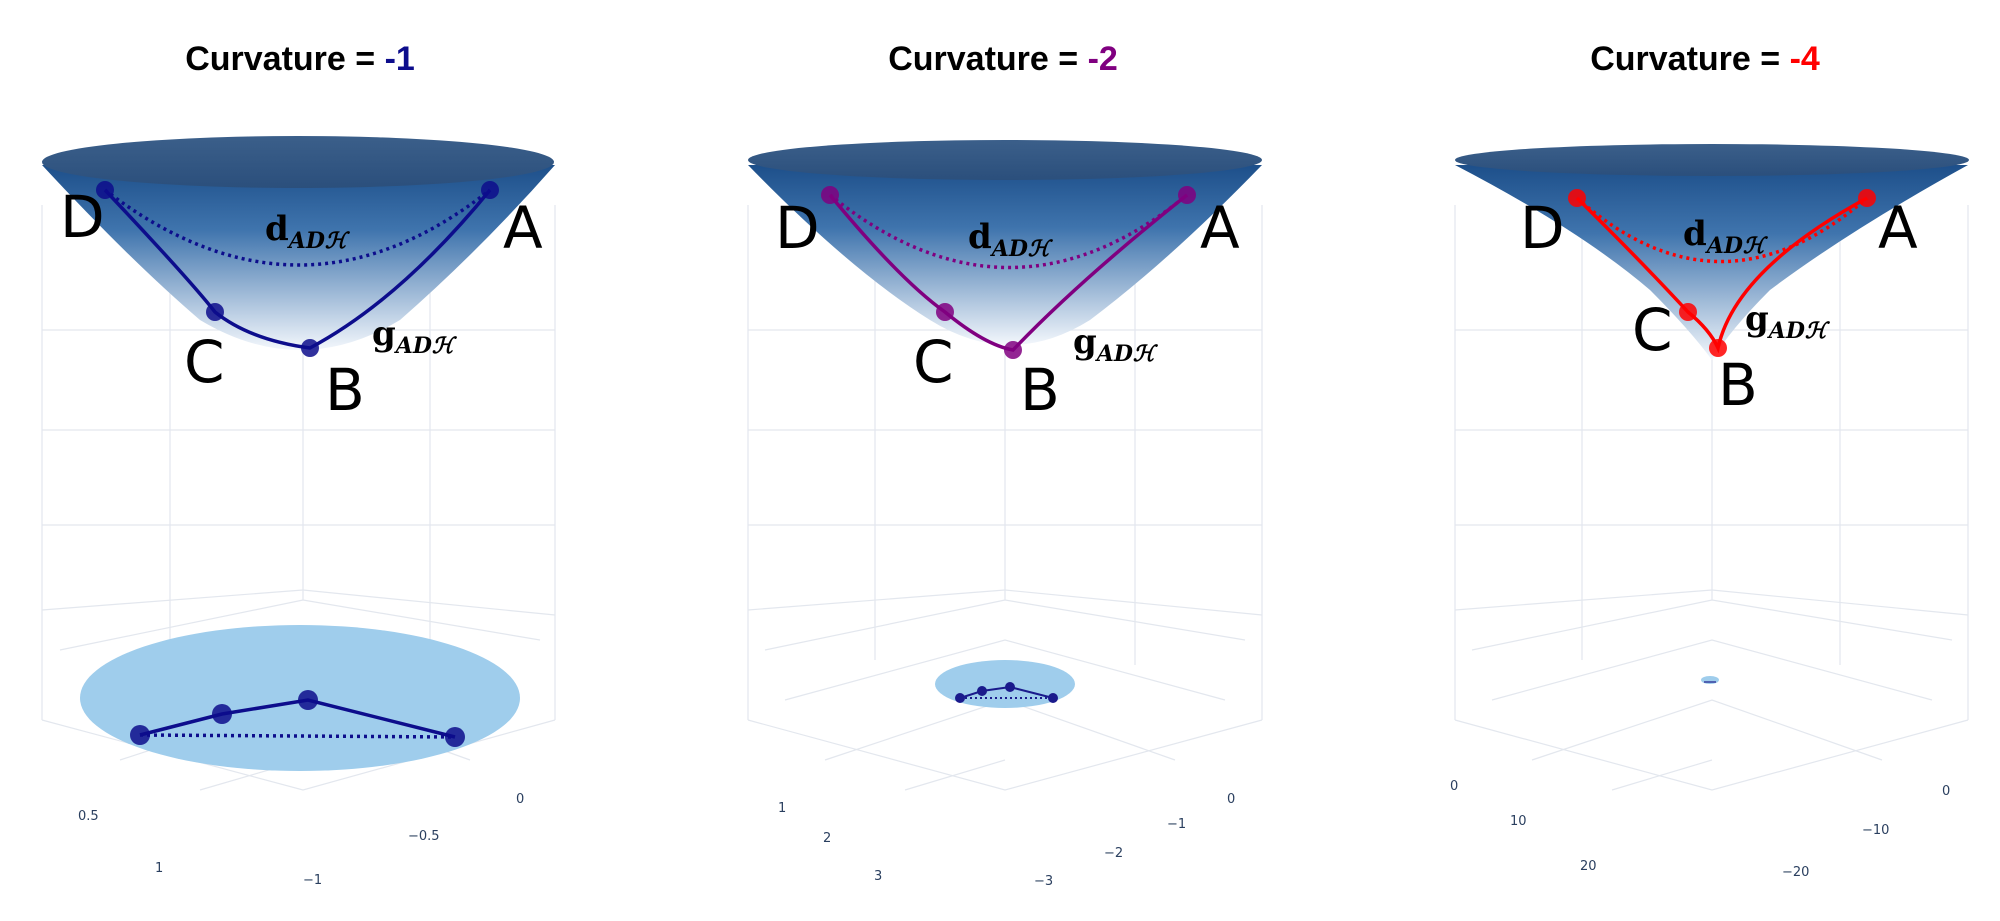 This screenshot has width=2000, height=921. What do you see at coordinates (301, 840) in the screenshot?
I see `axis-ticks: 0.5 1 0 −0.5 −1` at bounding box center [301, 840].